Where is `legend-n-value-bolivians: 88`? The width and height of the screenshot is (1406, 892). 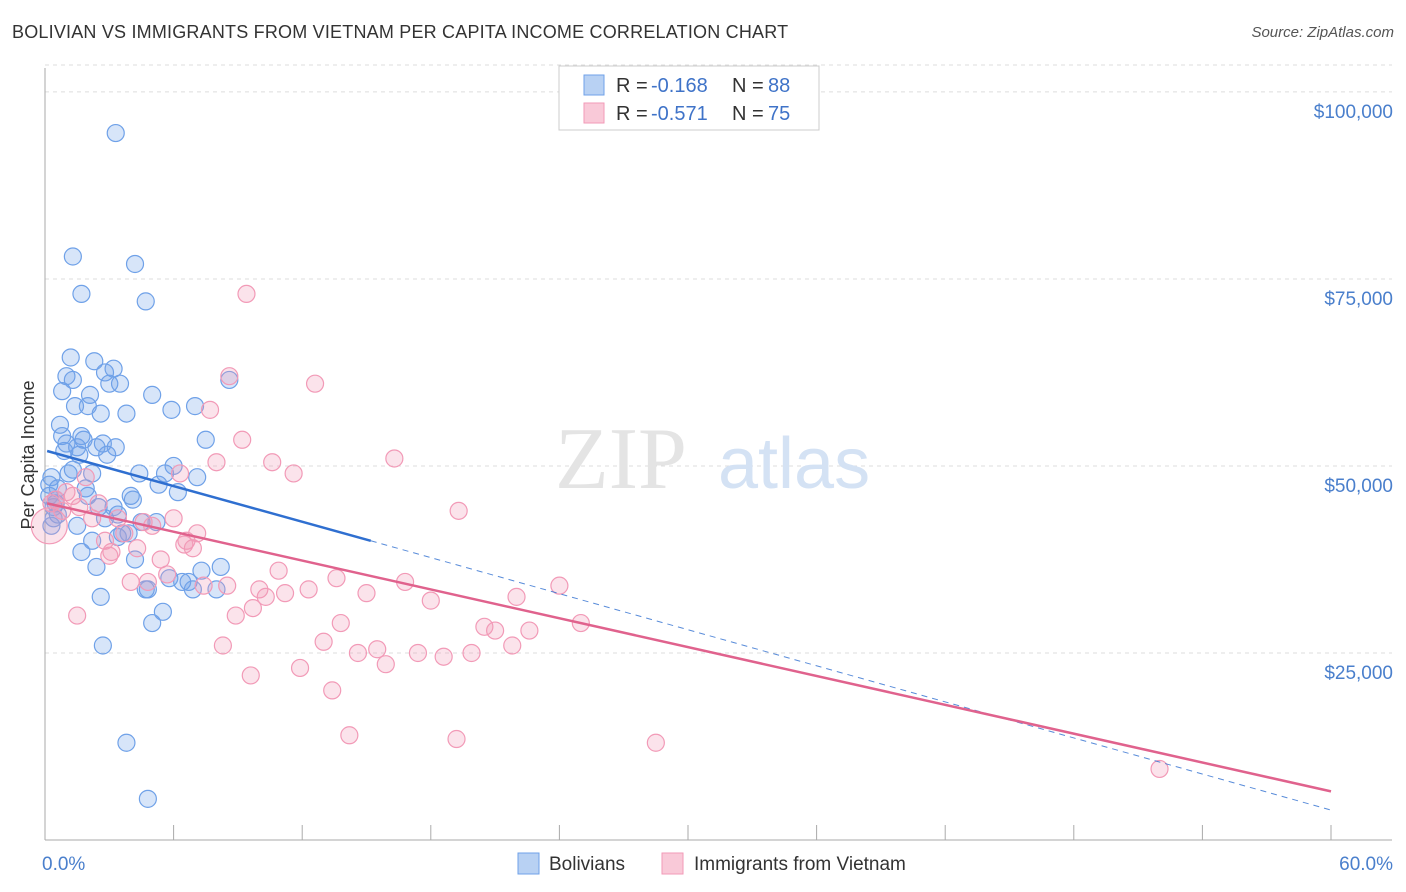
legend-n-value-bolivians: 88 is located at coordinates (779, 86).